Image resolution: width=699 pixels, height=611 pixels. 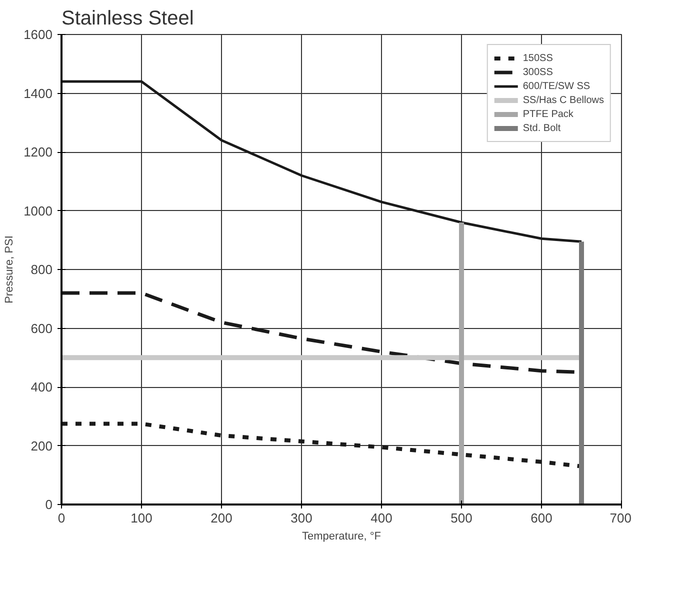 What do you see at coordinates (38, 93) in the screenshot?
I see `y-tick-label: 1400` at bounding box center [38, 93].